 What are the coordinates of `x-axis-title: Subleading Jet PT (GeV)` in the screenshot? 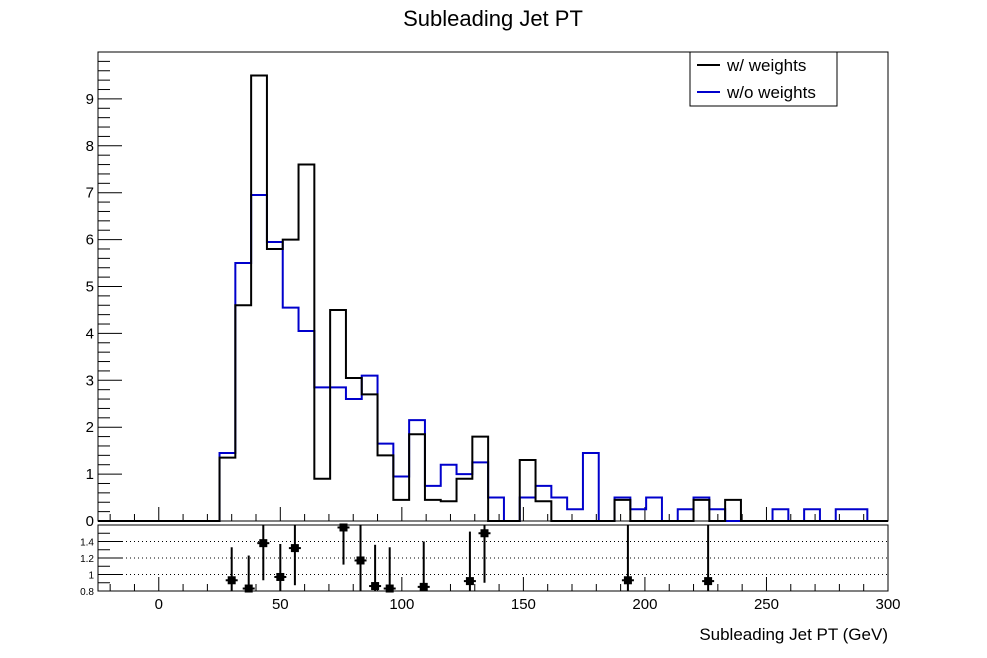 It's located at (793, 634).